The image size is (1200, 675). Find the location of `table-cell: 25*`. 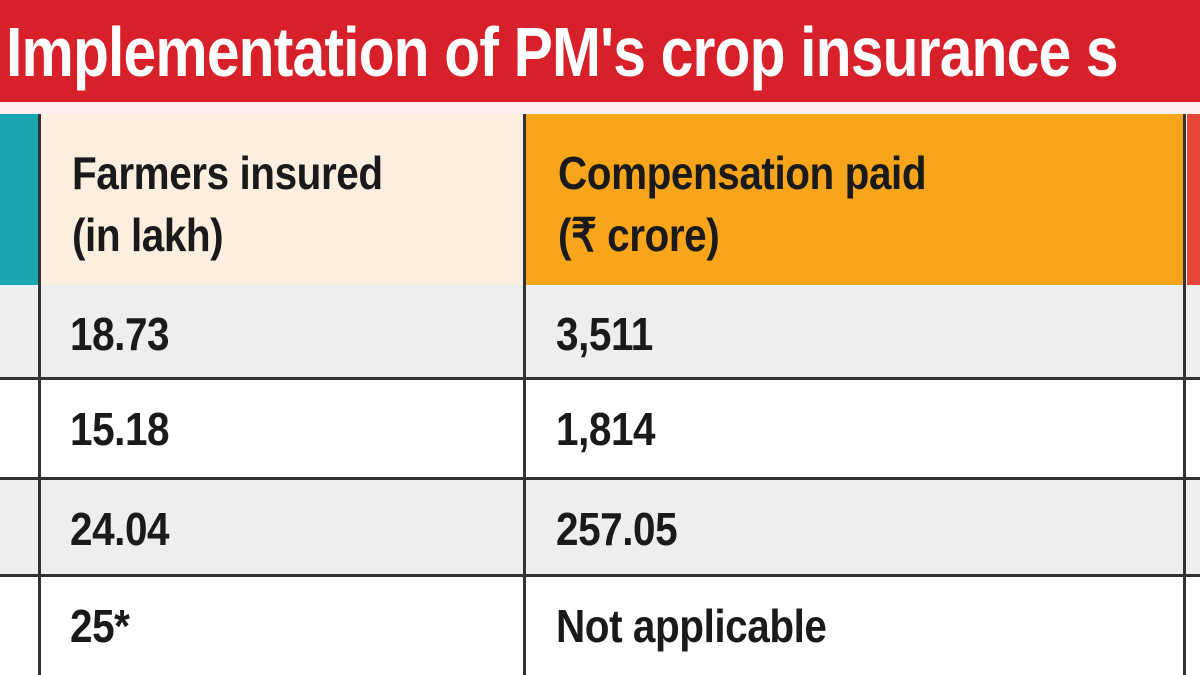

table-cell: 25* is located at coordinates (100, 626).